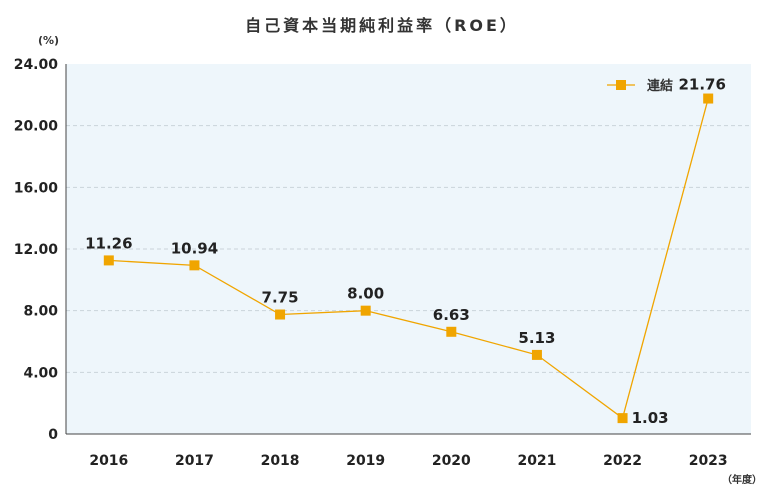 This screenshot has width=764, height=490. Describe the element at coordinates (194, 461) in the screenshot. I see `x-tick-label: 2017` at that location.